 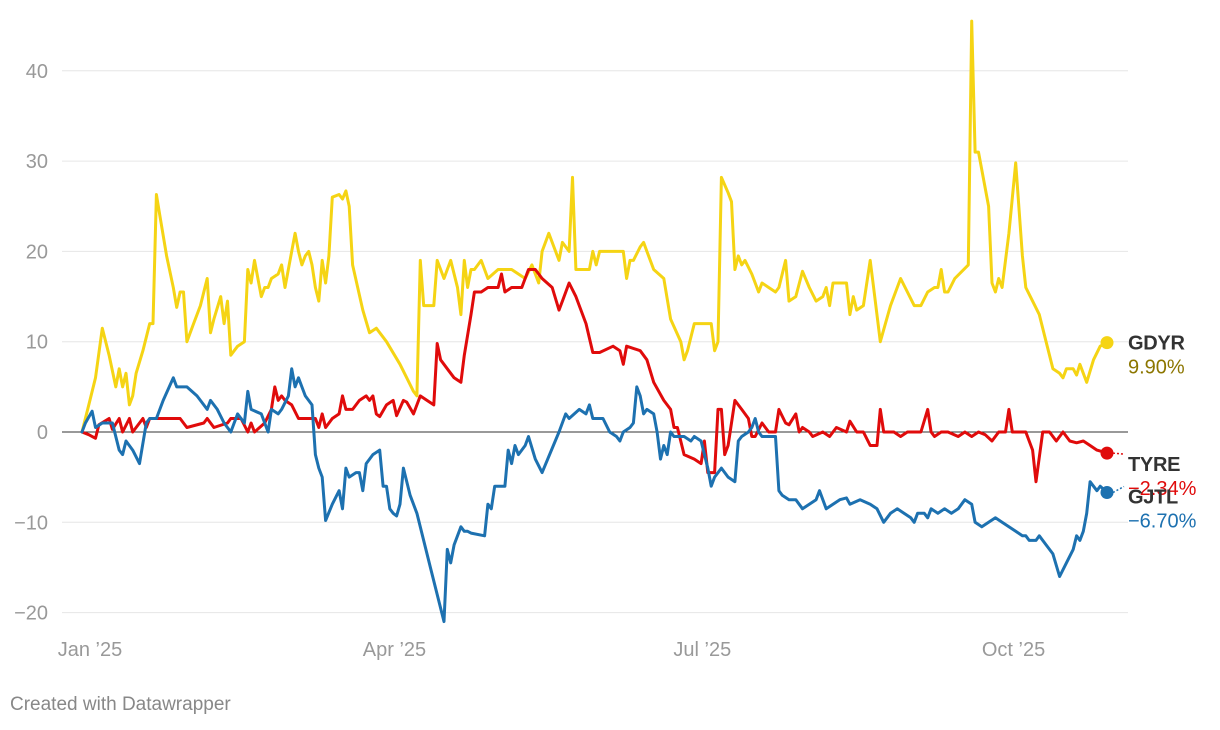 I want to click on series-value-label: −6.70%, so click(x=1162, y=522).